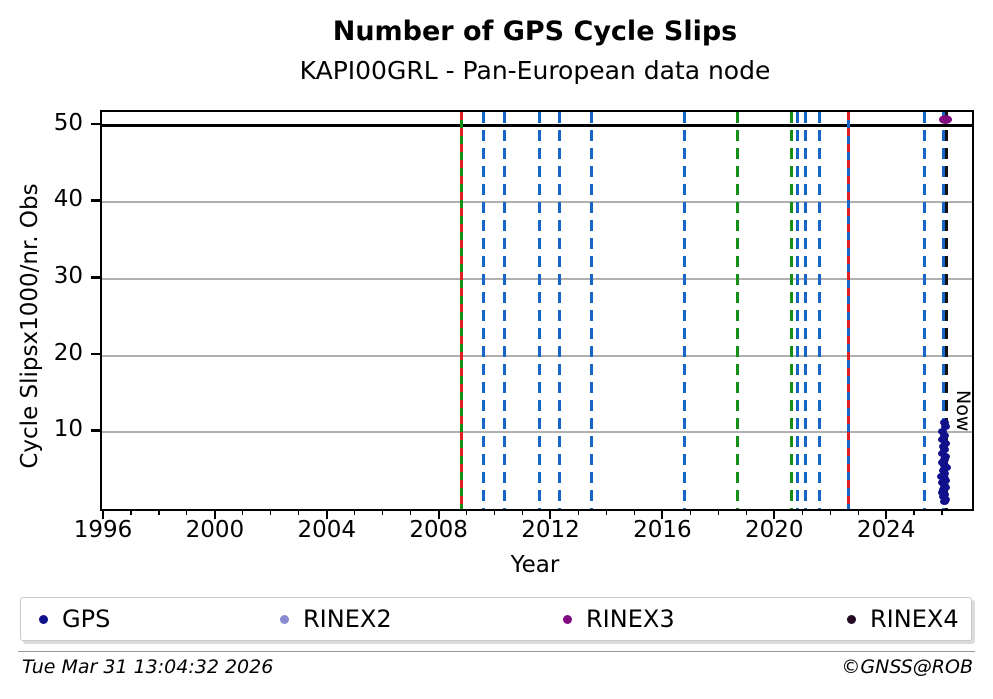 The width and height of the screenshot is (993, 699). What do you see at coordinates (630, 619) in the screenshot?
I see `legend-label: RINEX3` at bounding box center [630, 619].